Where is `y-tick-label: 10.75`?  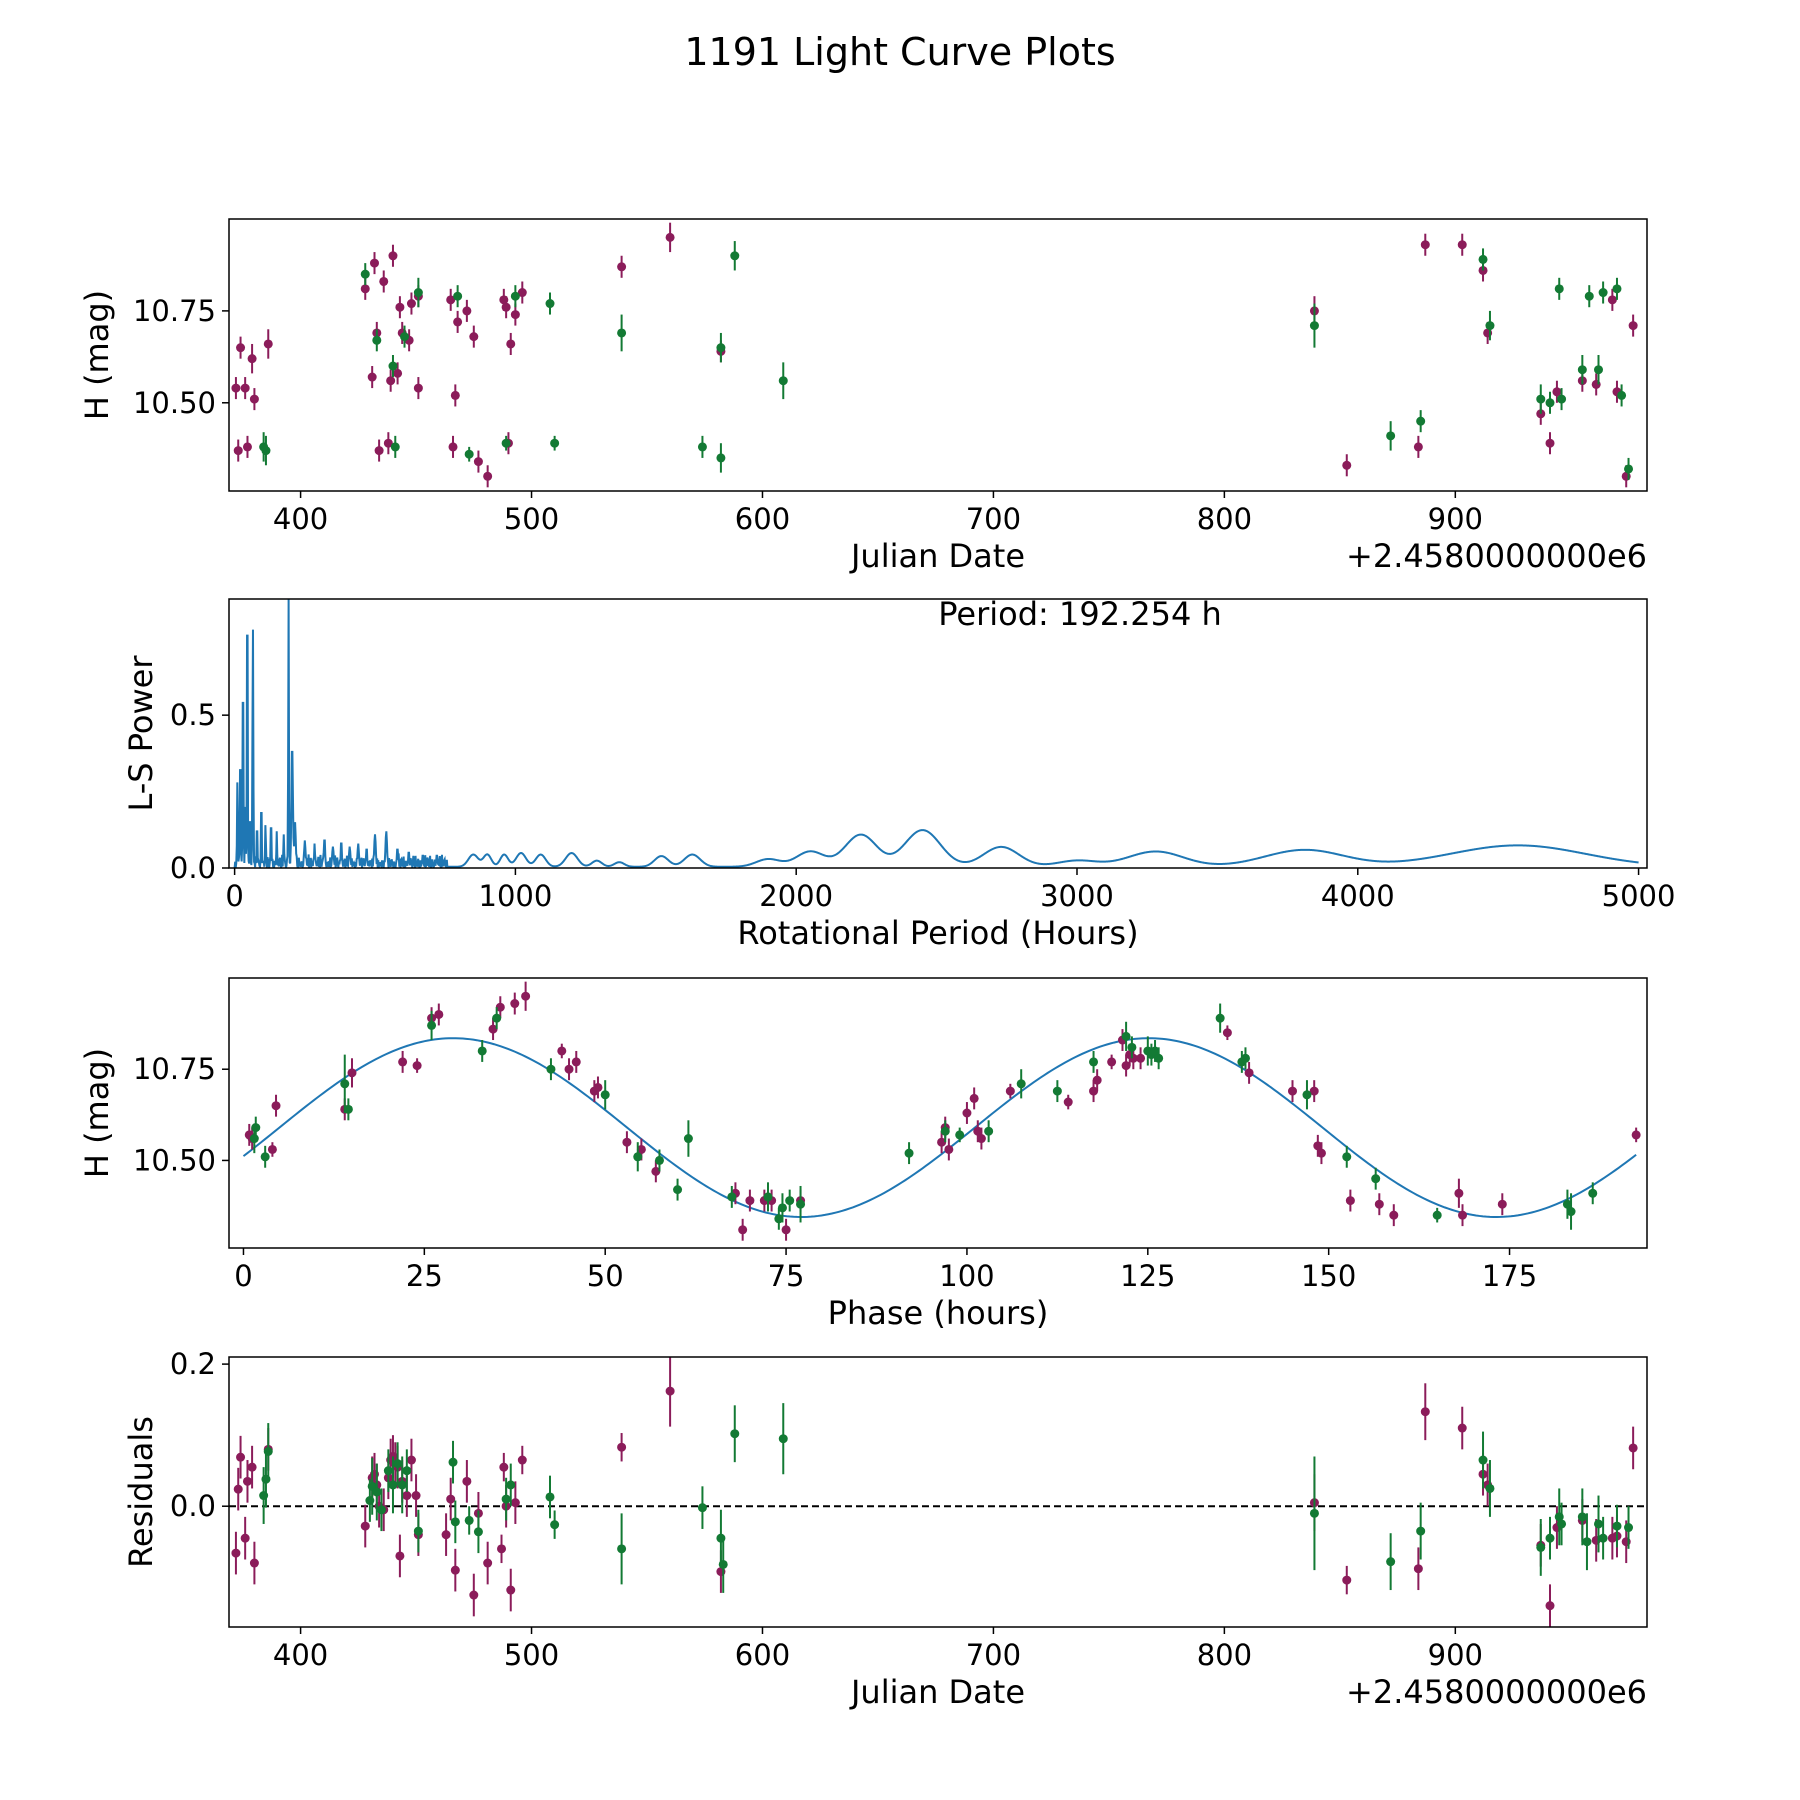
y-tick-label: 10.75 is located at coordinates (174, 1069).